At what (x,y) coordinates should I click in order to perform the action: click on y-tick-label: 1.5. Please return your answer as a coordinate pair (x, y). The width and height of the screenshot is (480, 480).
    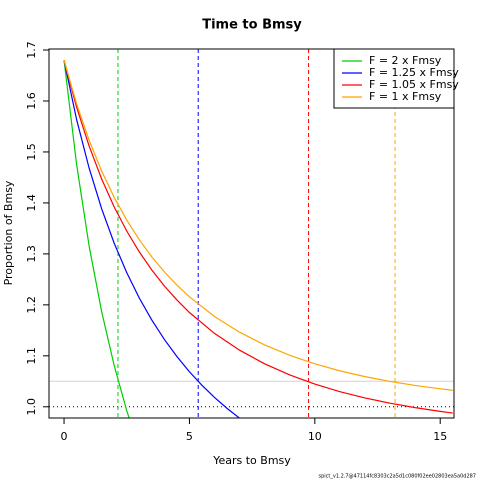
    Looking at the image, I should click on (31, 152).